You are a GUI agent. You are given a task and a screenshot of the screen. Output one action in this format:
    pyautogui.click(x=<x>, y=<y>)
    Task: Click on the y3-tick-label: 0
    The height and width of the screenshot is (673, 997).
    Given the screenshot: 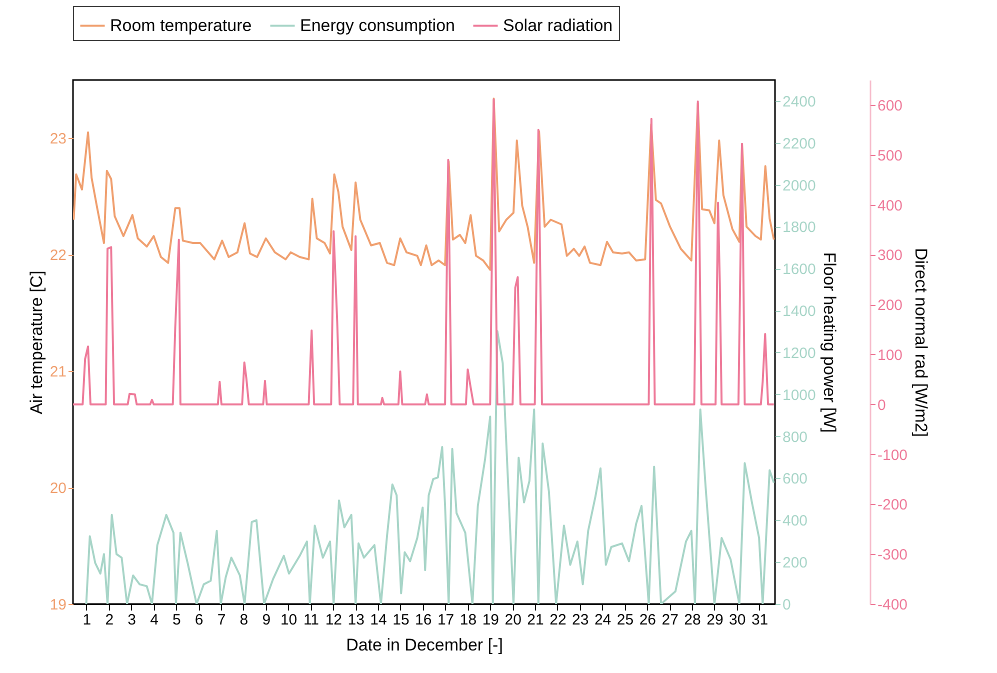 What is the action you would take?
    pyautogui.click(x=882, y=405)
    